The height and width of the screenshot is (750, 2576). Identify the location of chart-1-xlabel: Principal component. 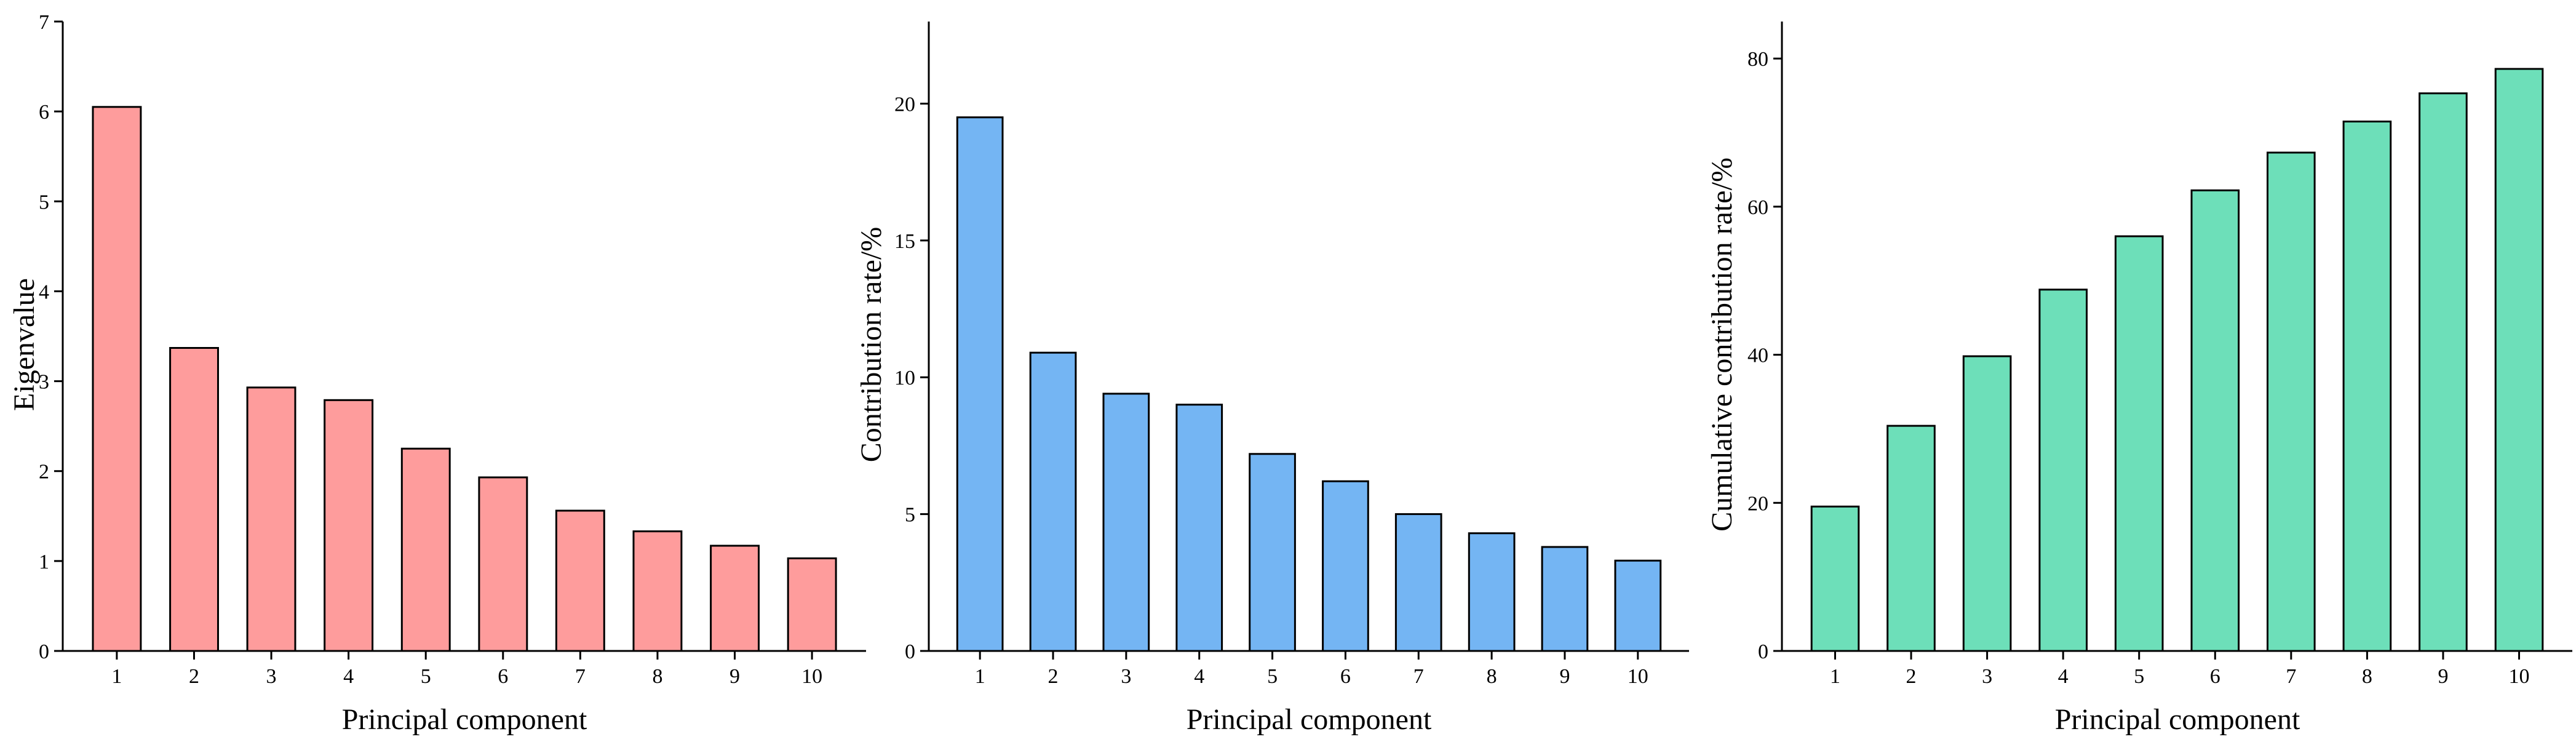
(1309, 719).